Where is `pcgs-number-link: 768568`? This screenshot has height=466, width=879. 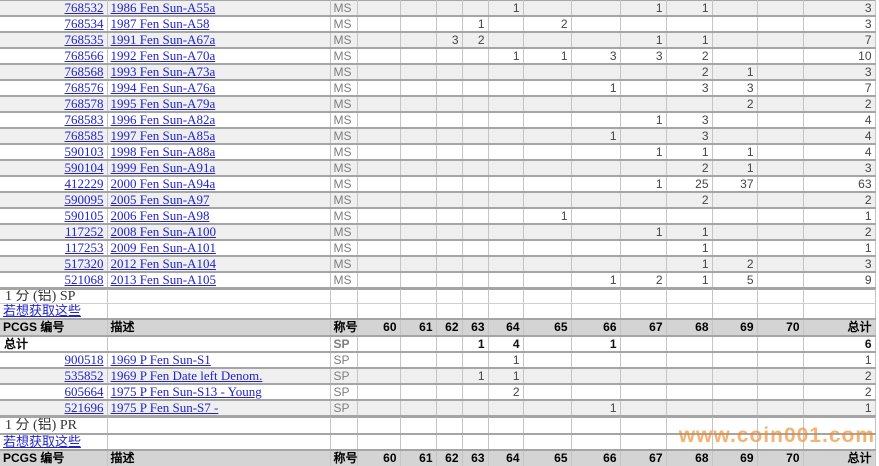 pcgs-number-link: 768568 is located at coordinates (84, 71).